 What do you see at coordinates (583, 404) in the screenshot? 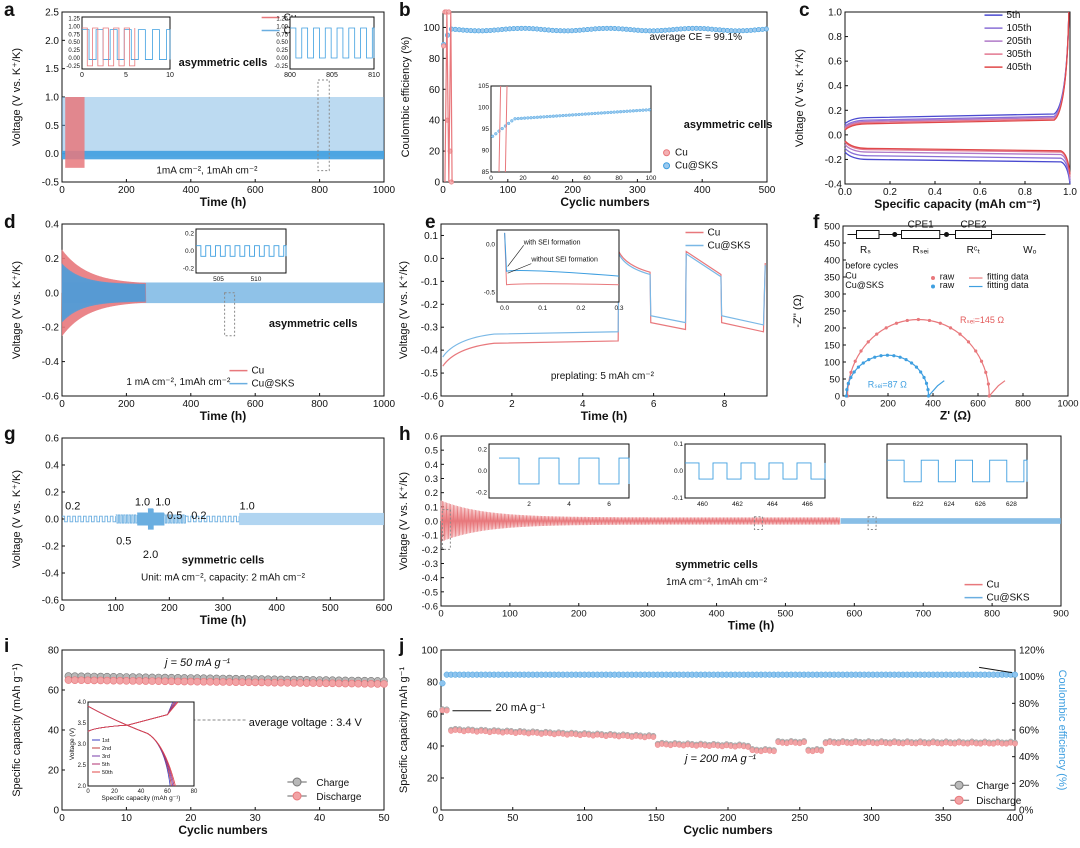
I see `x-tick-label: 4` at bounding box center [583, 404].